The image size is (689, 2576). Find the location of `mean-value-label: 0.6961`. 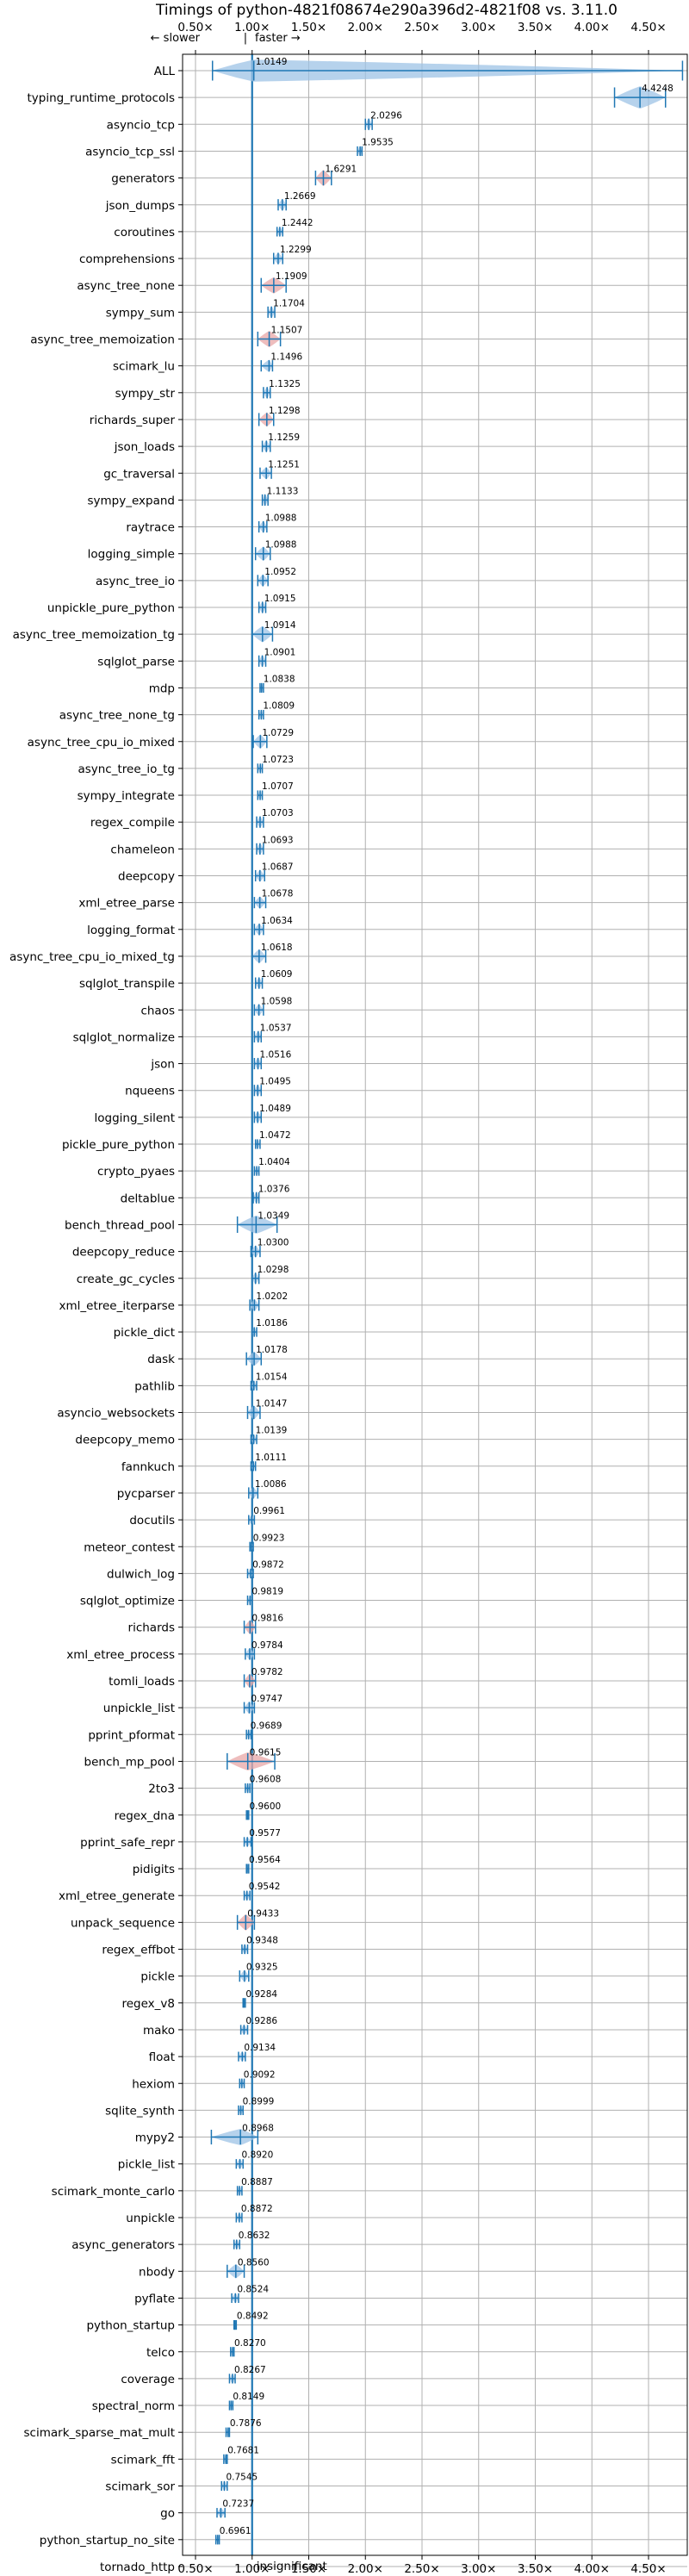

mean-value-label: 0.6961 is located at coordinates (235, 2531).